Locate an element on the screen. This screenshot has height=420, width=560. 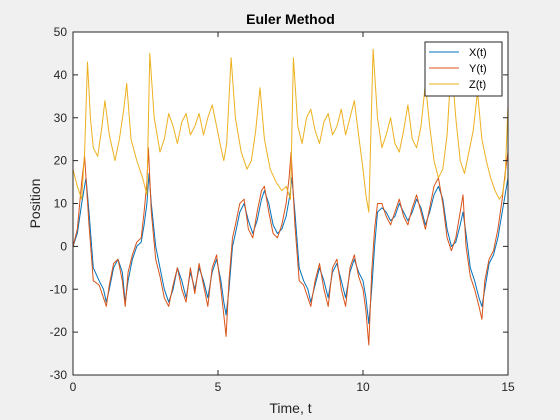
legend: X(t) Y(t) Z(t) is located at coordinates (463, 69).